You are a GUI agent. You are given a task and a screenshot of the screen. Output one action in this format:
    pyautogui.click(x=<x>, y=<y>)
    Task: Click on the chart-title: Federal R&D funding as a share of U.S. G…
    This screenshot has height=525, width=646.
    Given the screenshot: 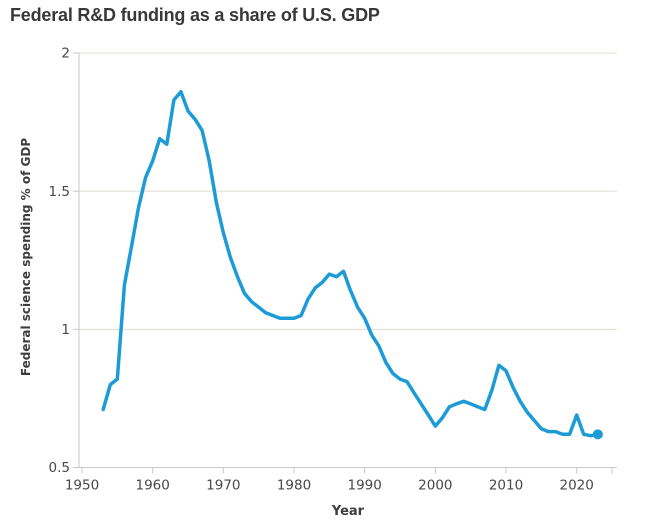 What is the action you would take?
    pyautogui.click(x=195, y=15)
    